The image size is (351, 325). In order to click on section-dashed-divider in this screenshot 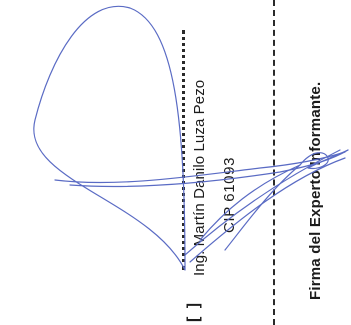, I will do `click(274, 162)`.